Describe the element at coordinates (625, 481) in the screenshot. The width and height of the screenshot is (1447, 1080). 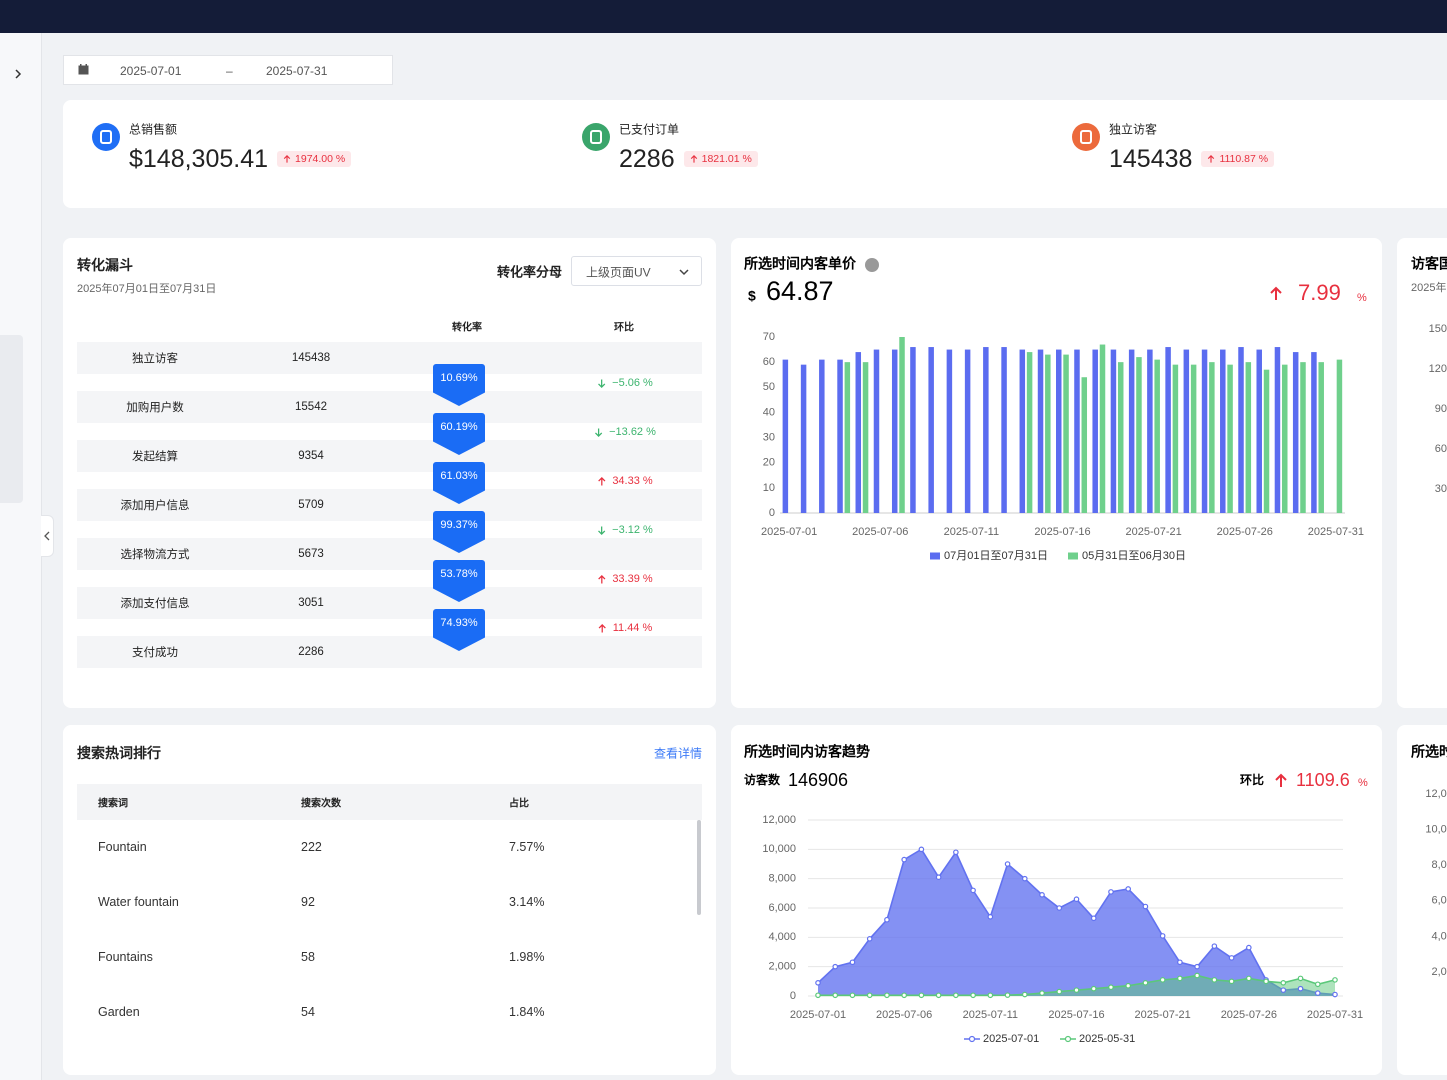
I see `conversion-change: 34.33 %` at that location.